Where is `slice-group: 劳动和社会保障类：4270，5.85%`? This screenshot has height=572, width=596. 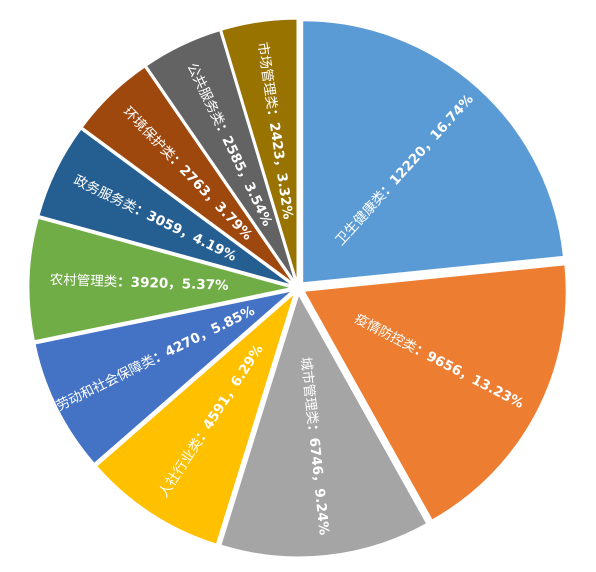 slice-group: 劳动和社会保障类：4270，5.85% is located at coordinates (164, 377).